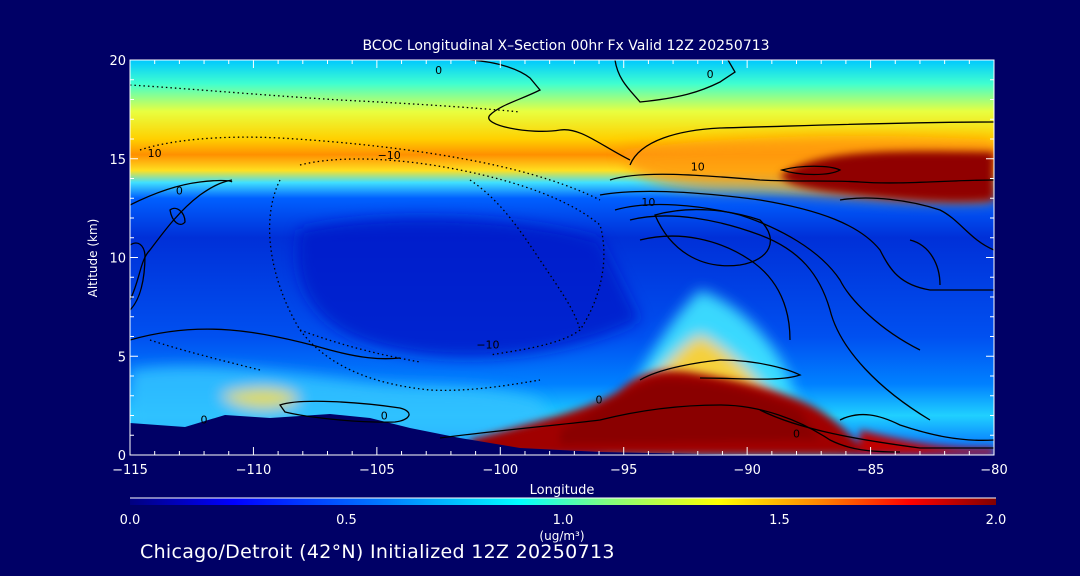  What do you see at coordinates (254, 470) in the screenshot?
I see `x-tick-label: −110` at bounding box center [254, 470].